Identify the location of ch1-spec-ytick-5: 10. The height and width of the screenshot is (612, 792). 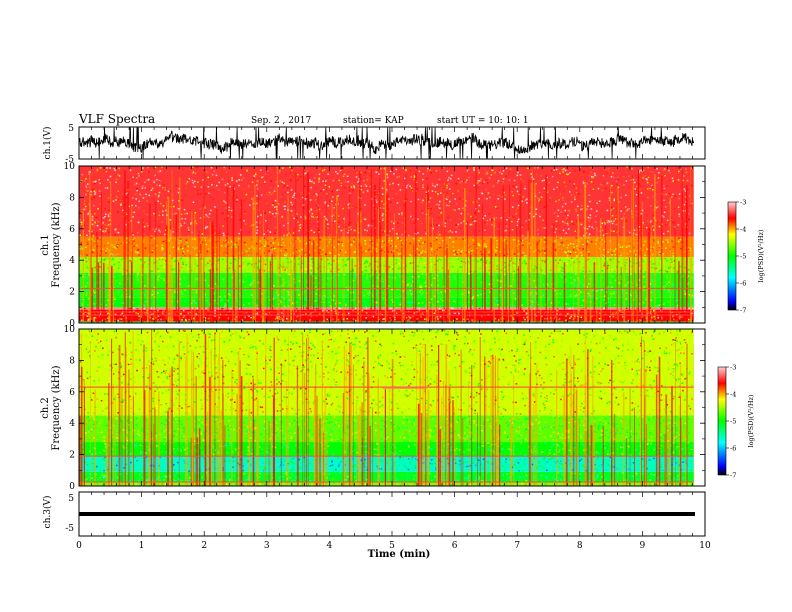
(70, 167).